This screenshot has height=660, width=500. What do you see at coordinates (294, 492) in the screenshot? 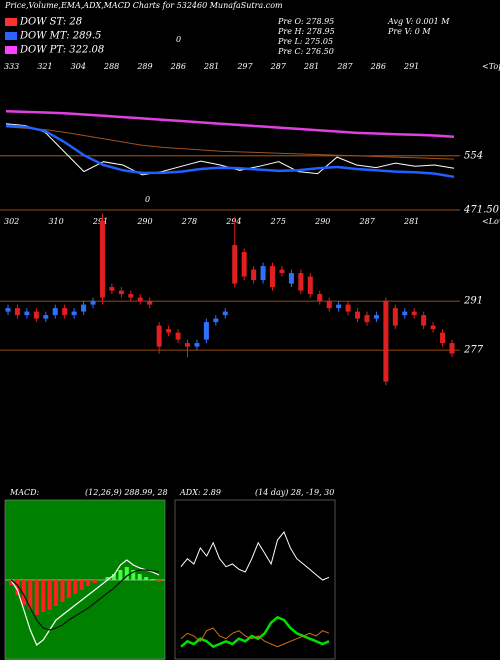
I see `panel-subtitle: (14 day) 28, -19, 30` at bounding box center [294, 492].